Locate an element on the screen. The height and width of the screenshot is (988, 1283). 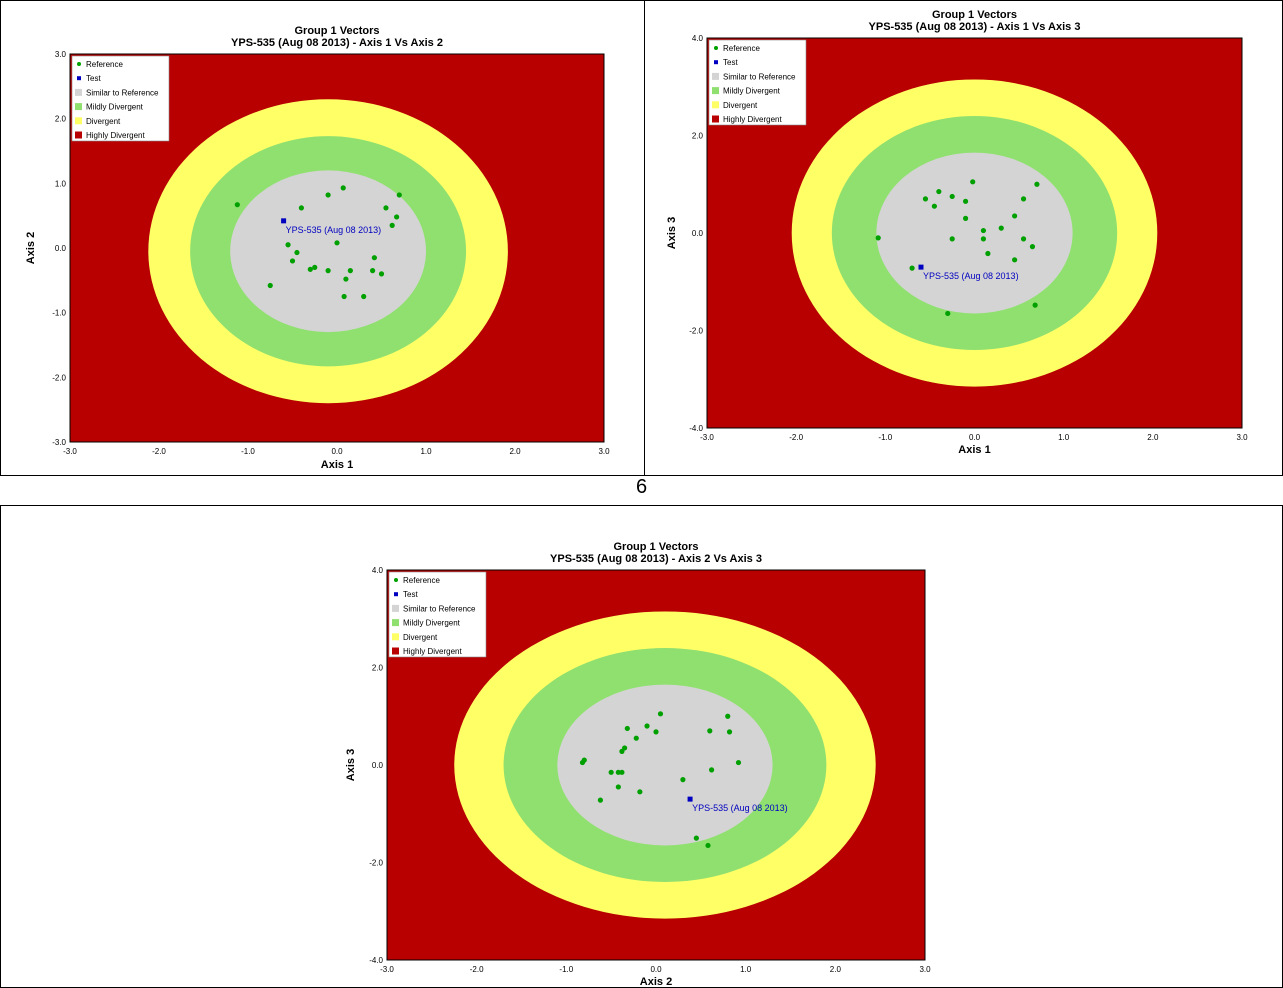
y-tick-label: 3.0 is located at coordinates (61, 54).